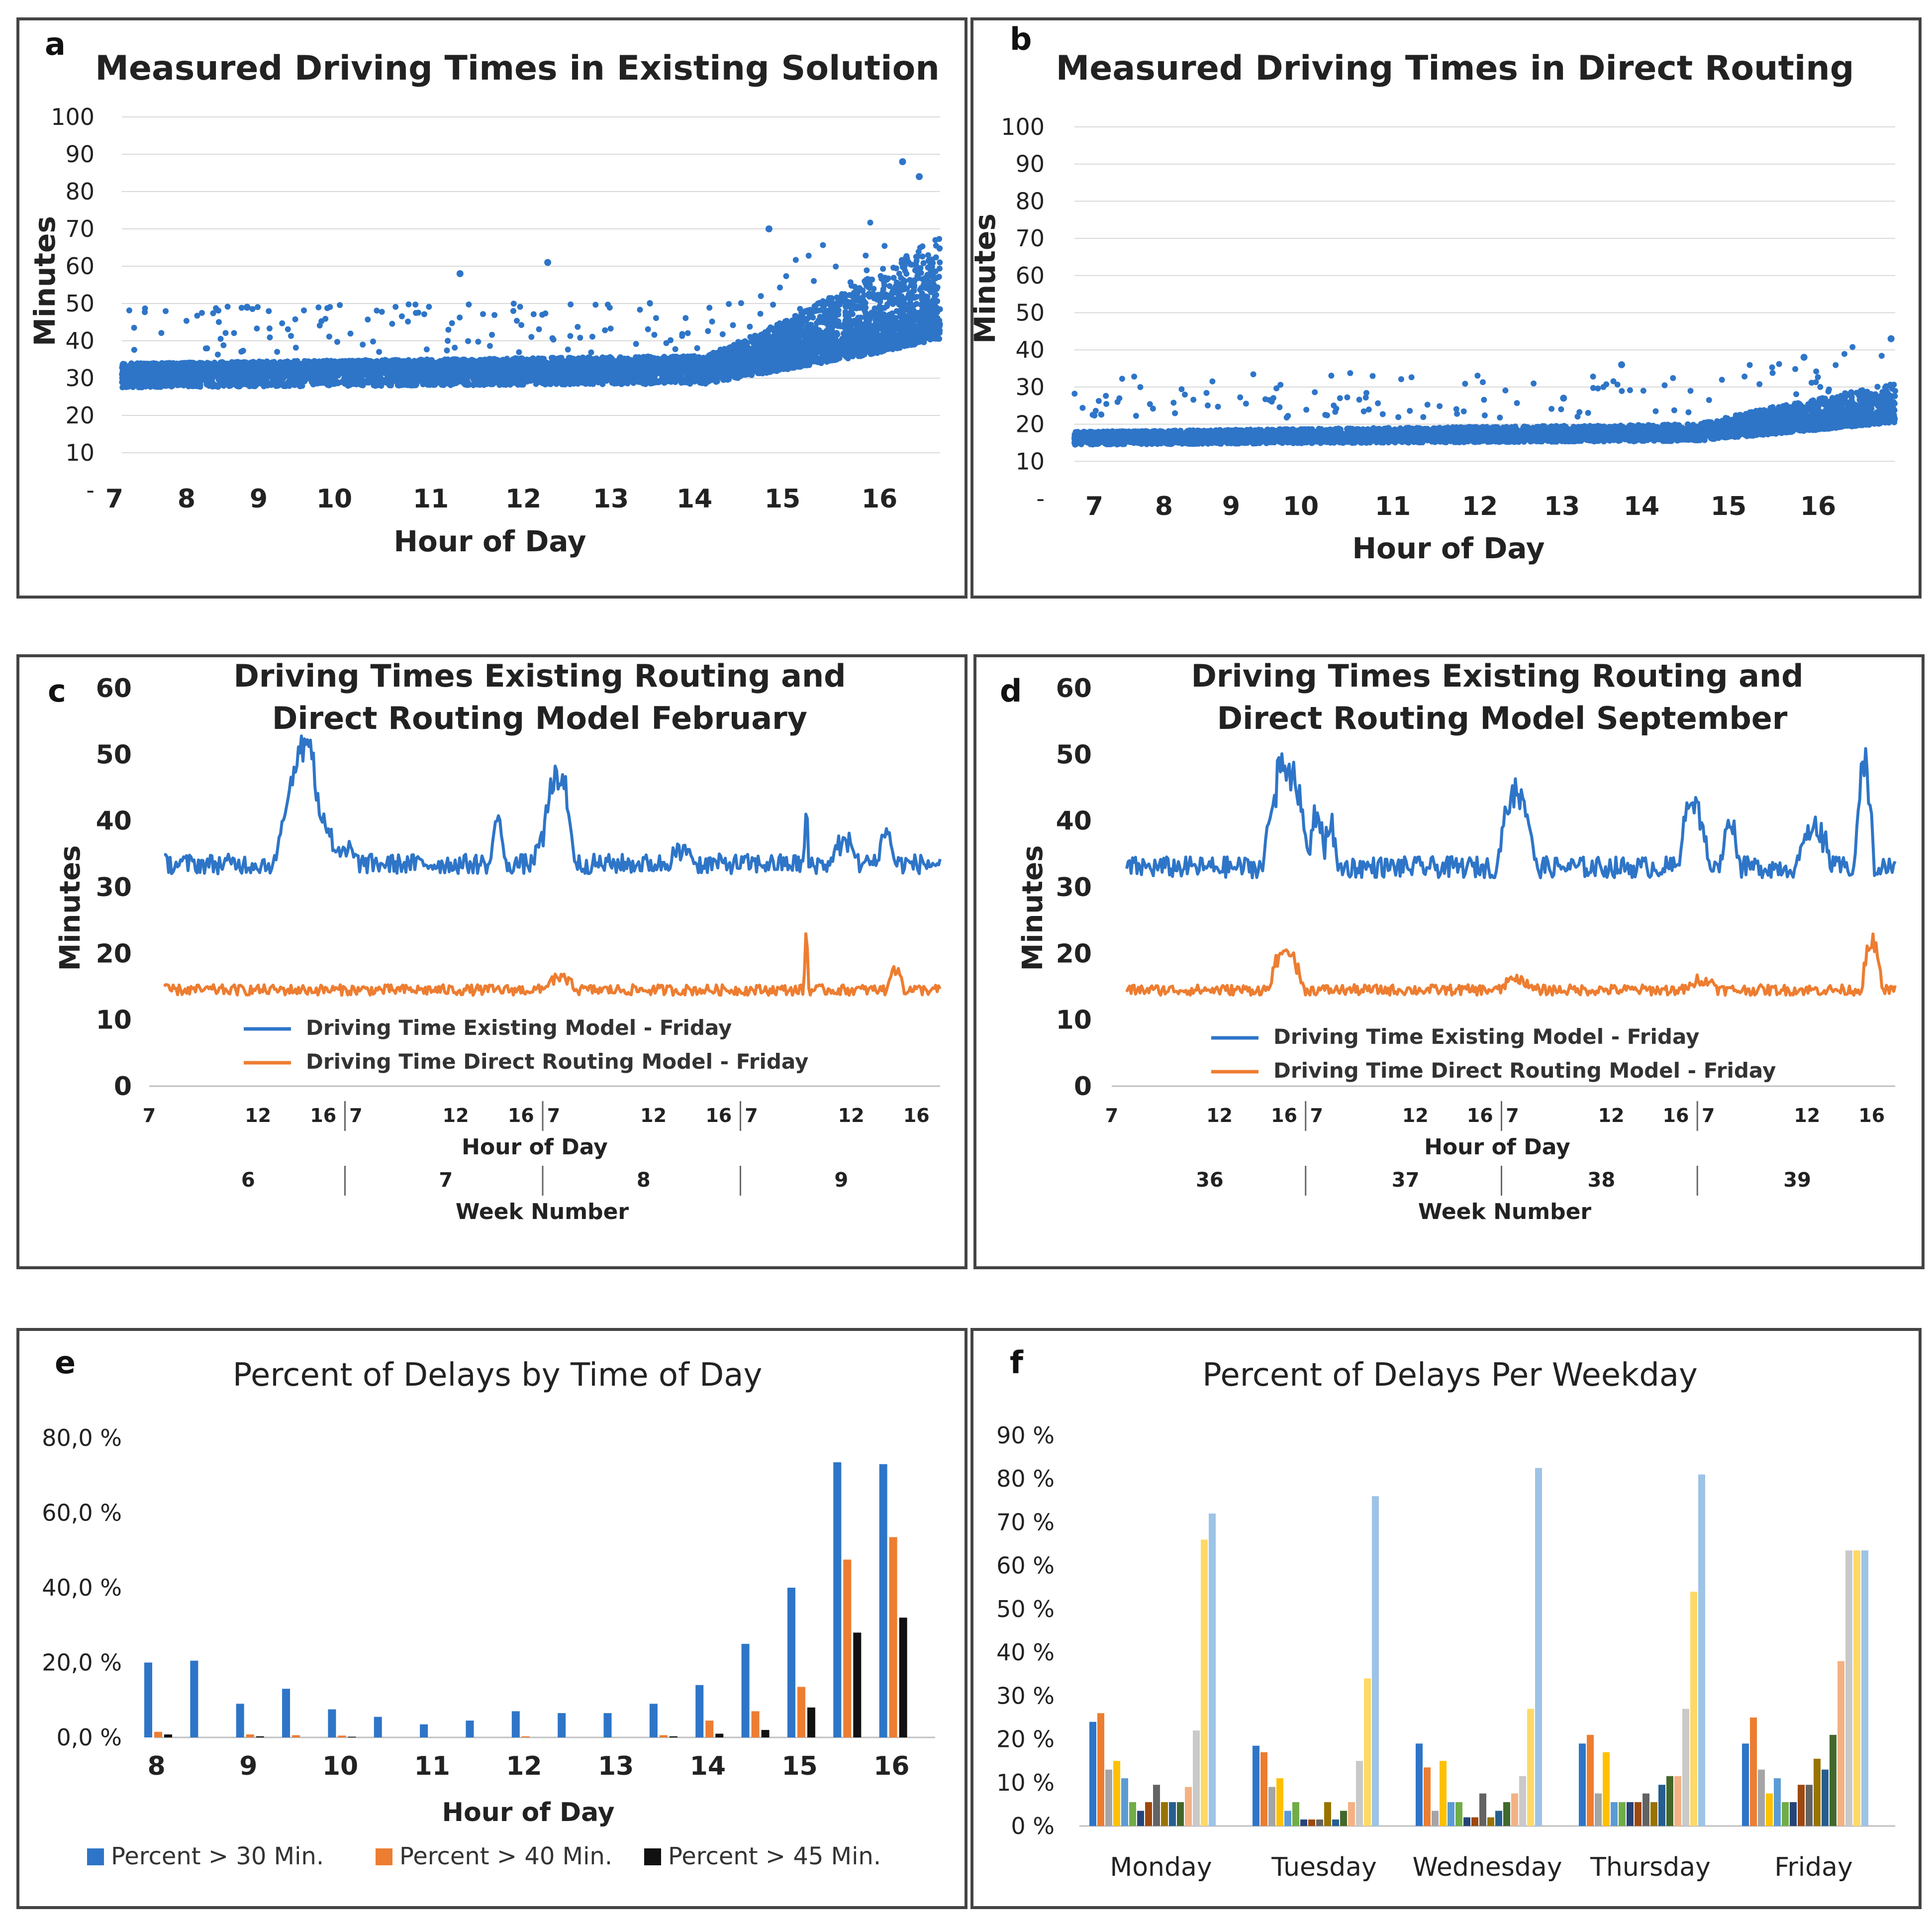 Image resolution: width=1932 pixels, height=1928 pixels. I want to click on y-tick-label: 50, so click(80, 303).